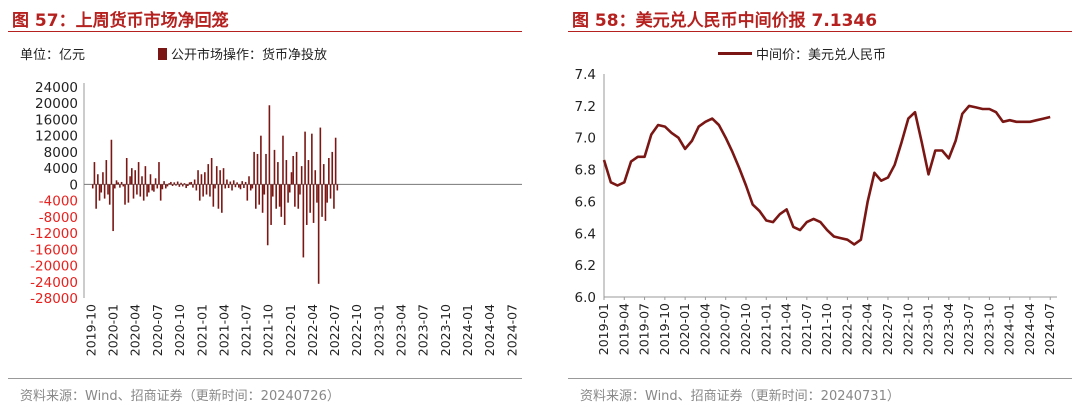 The width and height of the screenshot is (1080, 407). What do you see at coordinates (740, 396) in the screenshot?
I see `right-source: 资料来源：Wind、招商证券（更新时间：20240731）` at bounding box center [740, 396].